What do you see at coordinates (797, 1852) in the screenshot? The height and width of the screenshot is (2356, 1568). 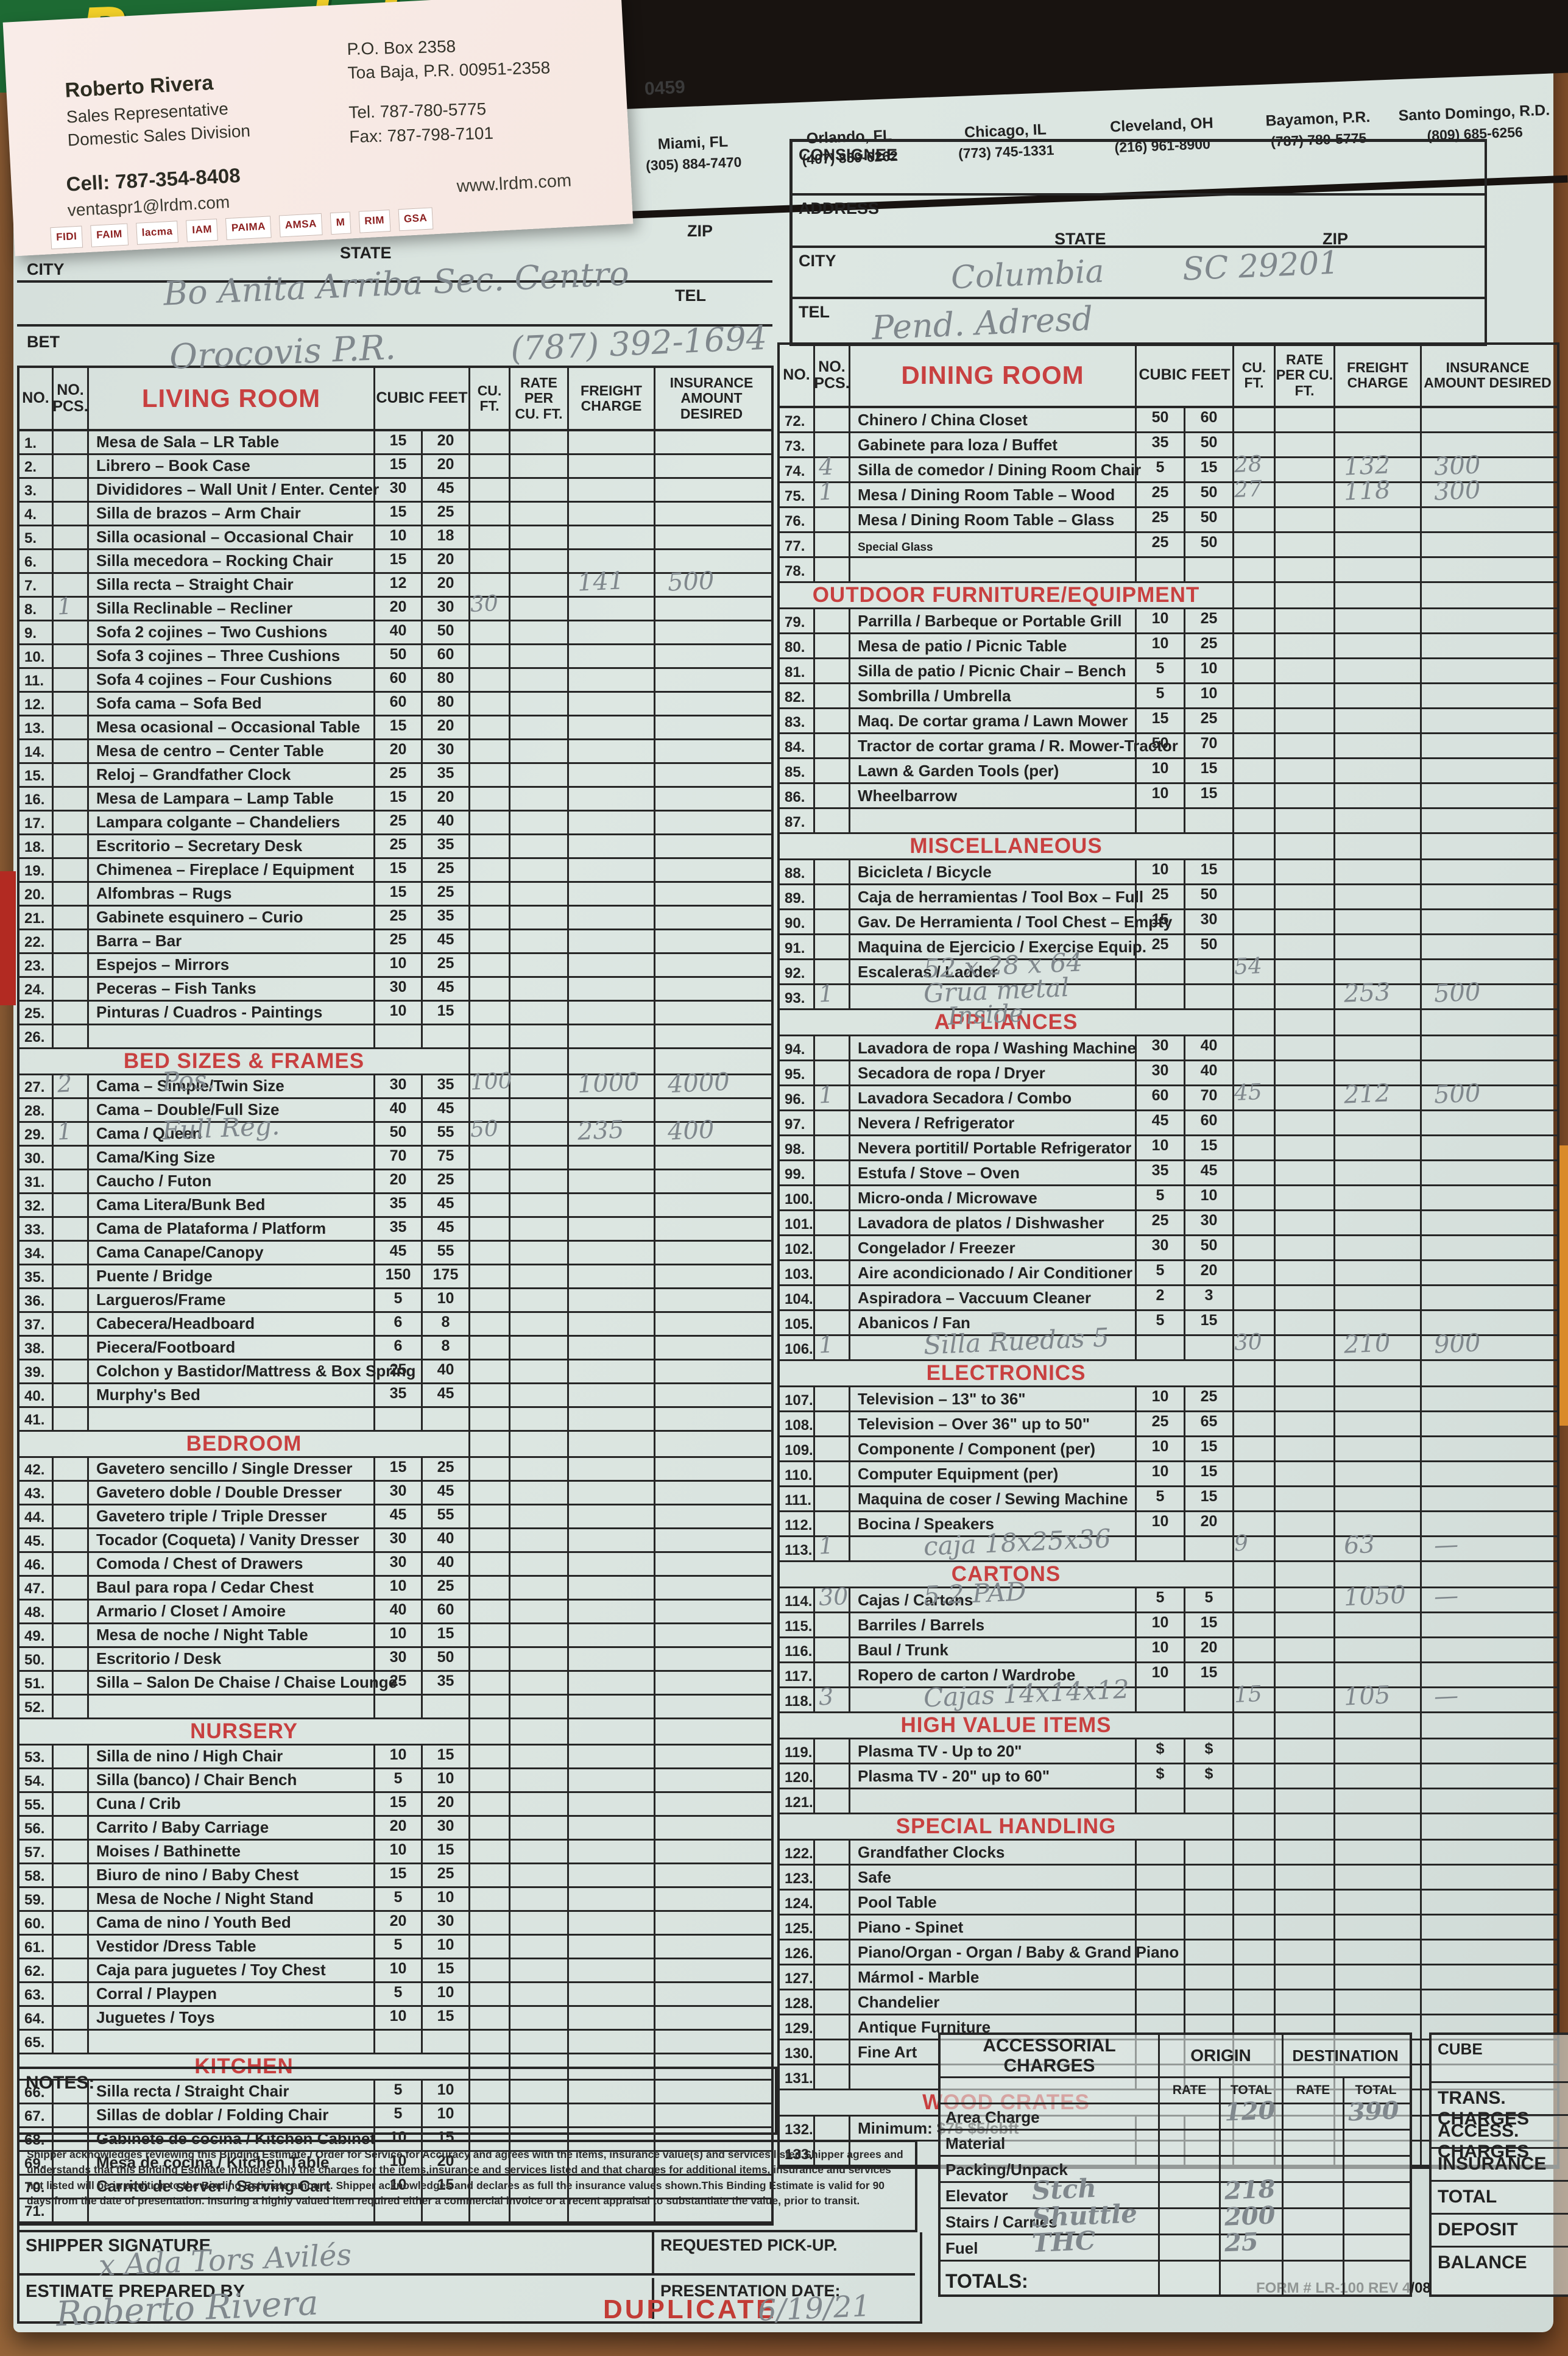 I see `item-number: 122.` at bounding box center [797, 1852].